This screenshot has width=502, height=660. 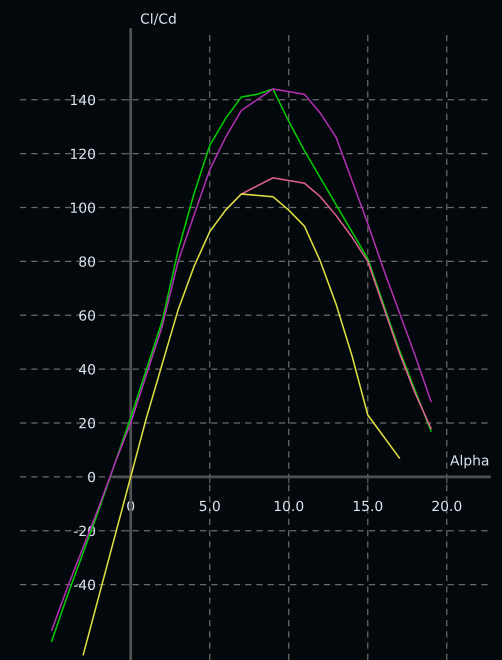 I want to click on y-tick-label: 20, so click(x=87, y=423).